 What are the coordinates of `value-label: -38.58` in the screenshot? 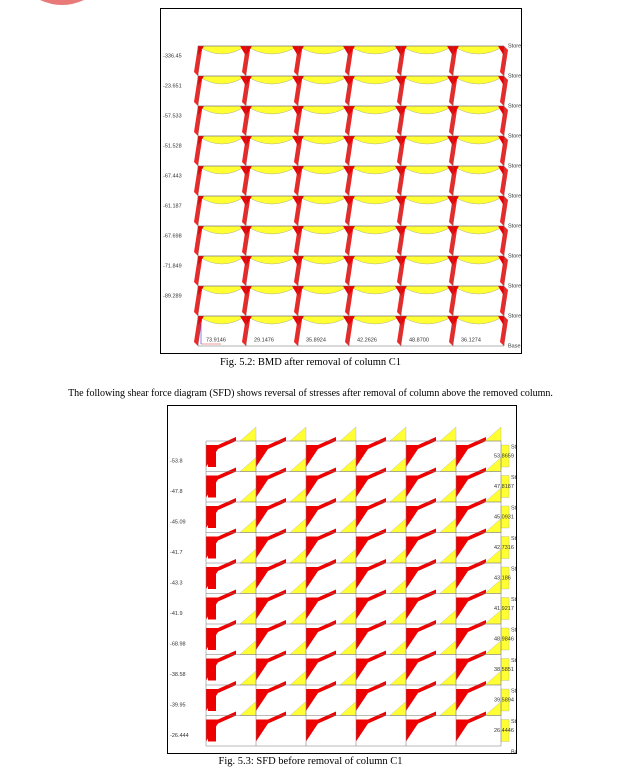 It's located at (178, 675).